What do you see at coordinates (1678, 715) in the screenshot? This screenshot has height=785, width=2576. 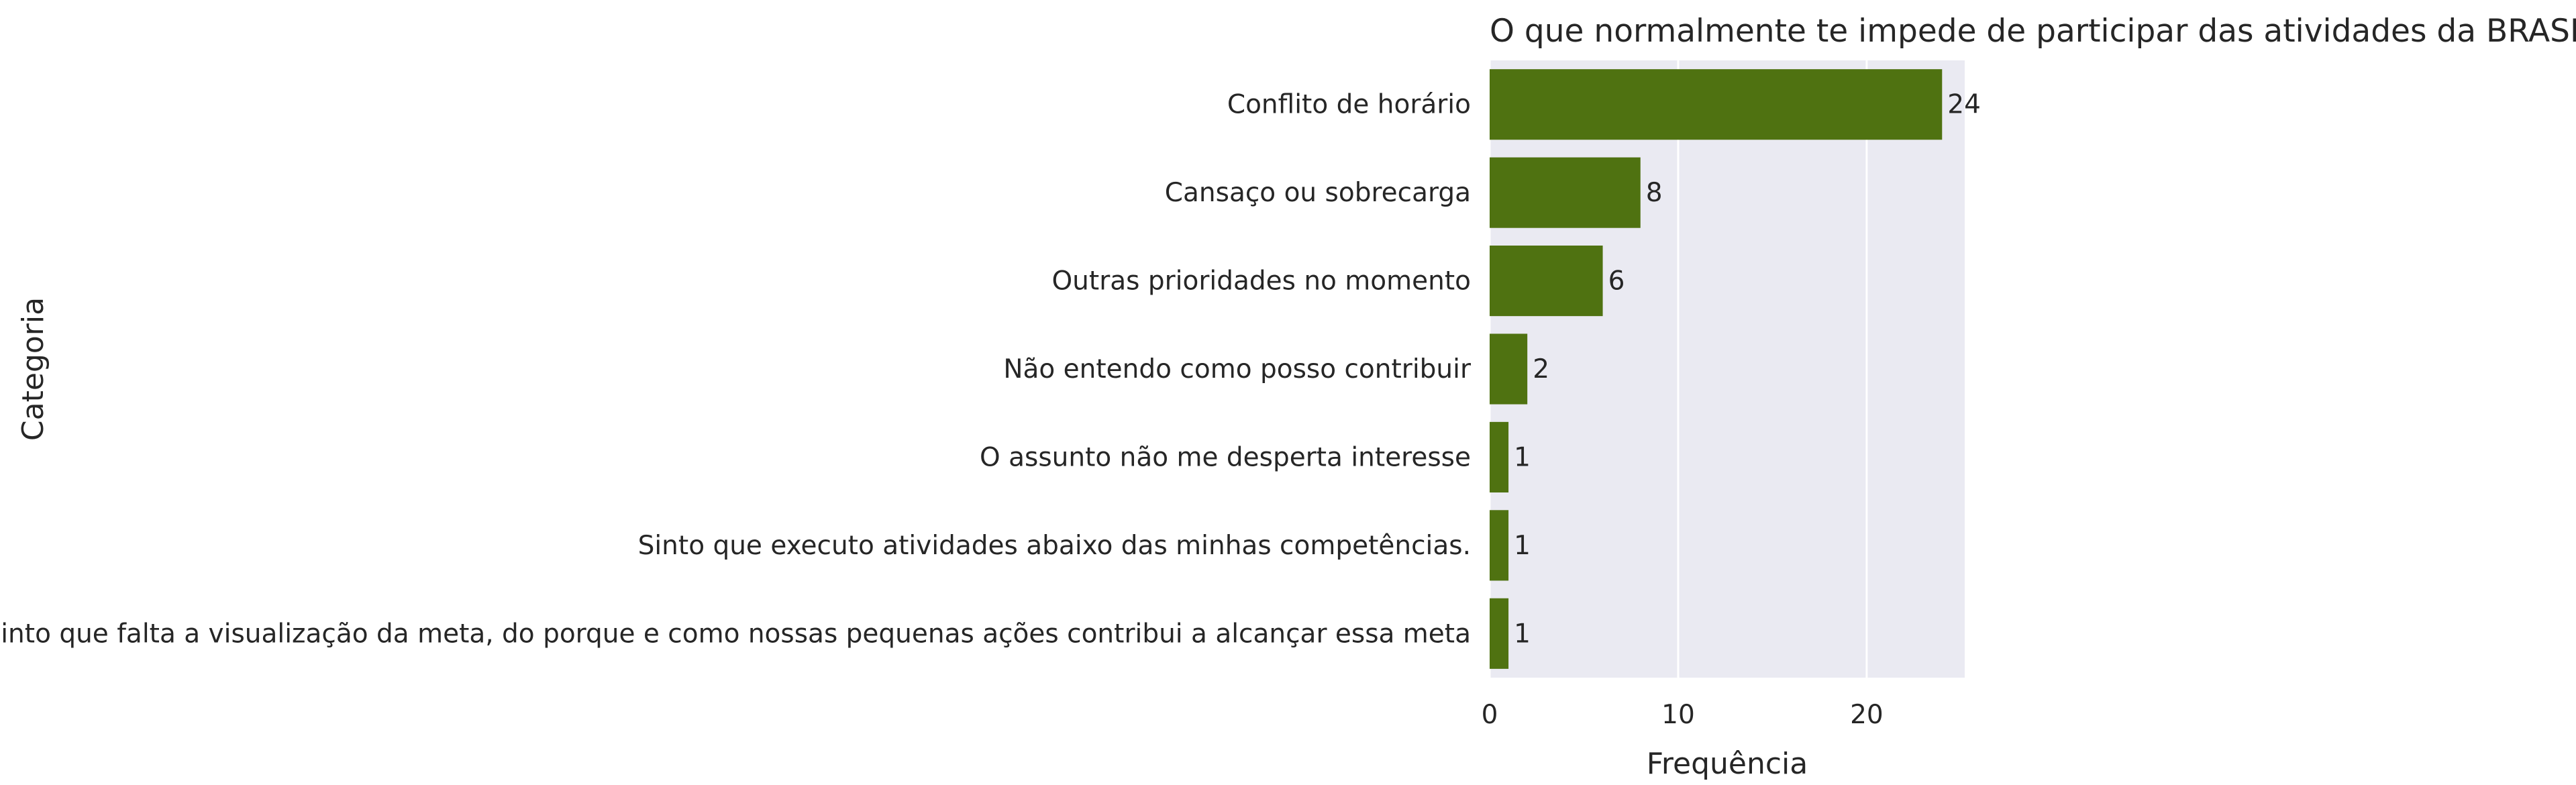 I see `x-tick-label: 10` at bounding box center [1678, 715].